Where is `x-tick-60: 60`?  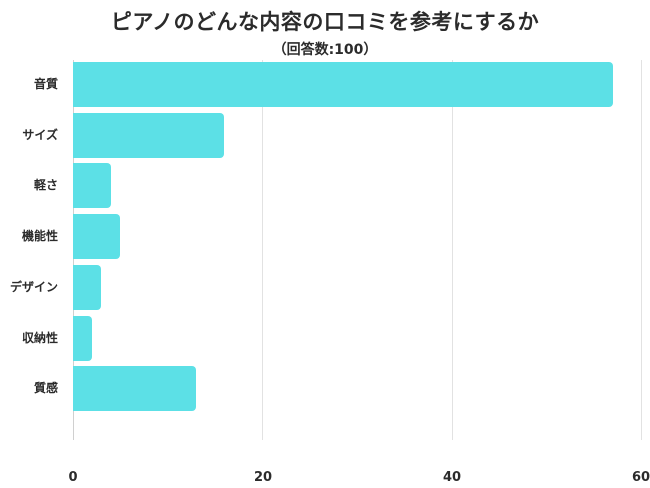 x-tick-60: 60 is located at coordinates (640, 477).